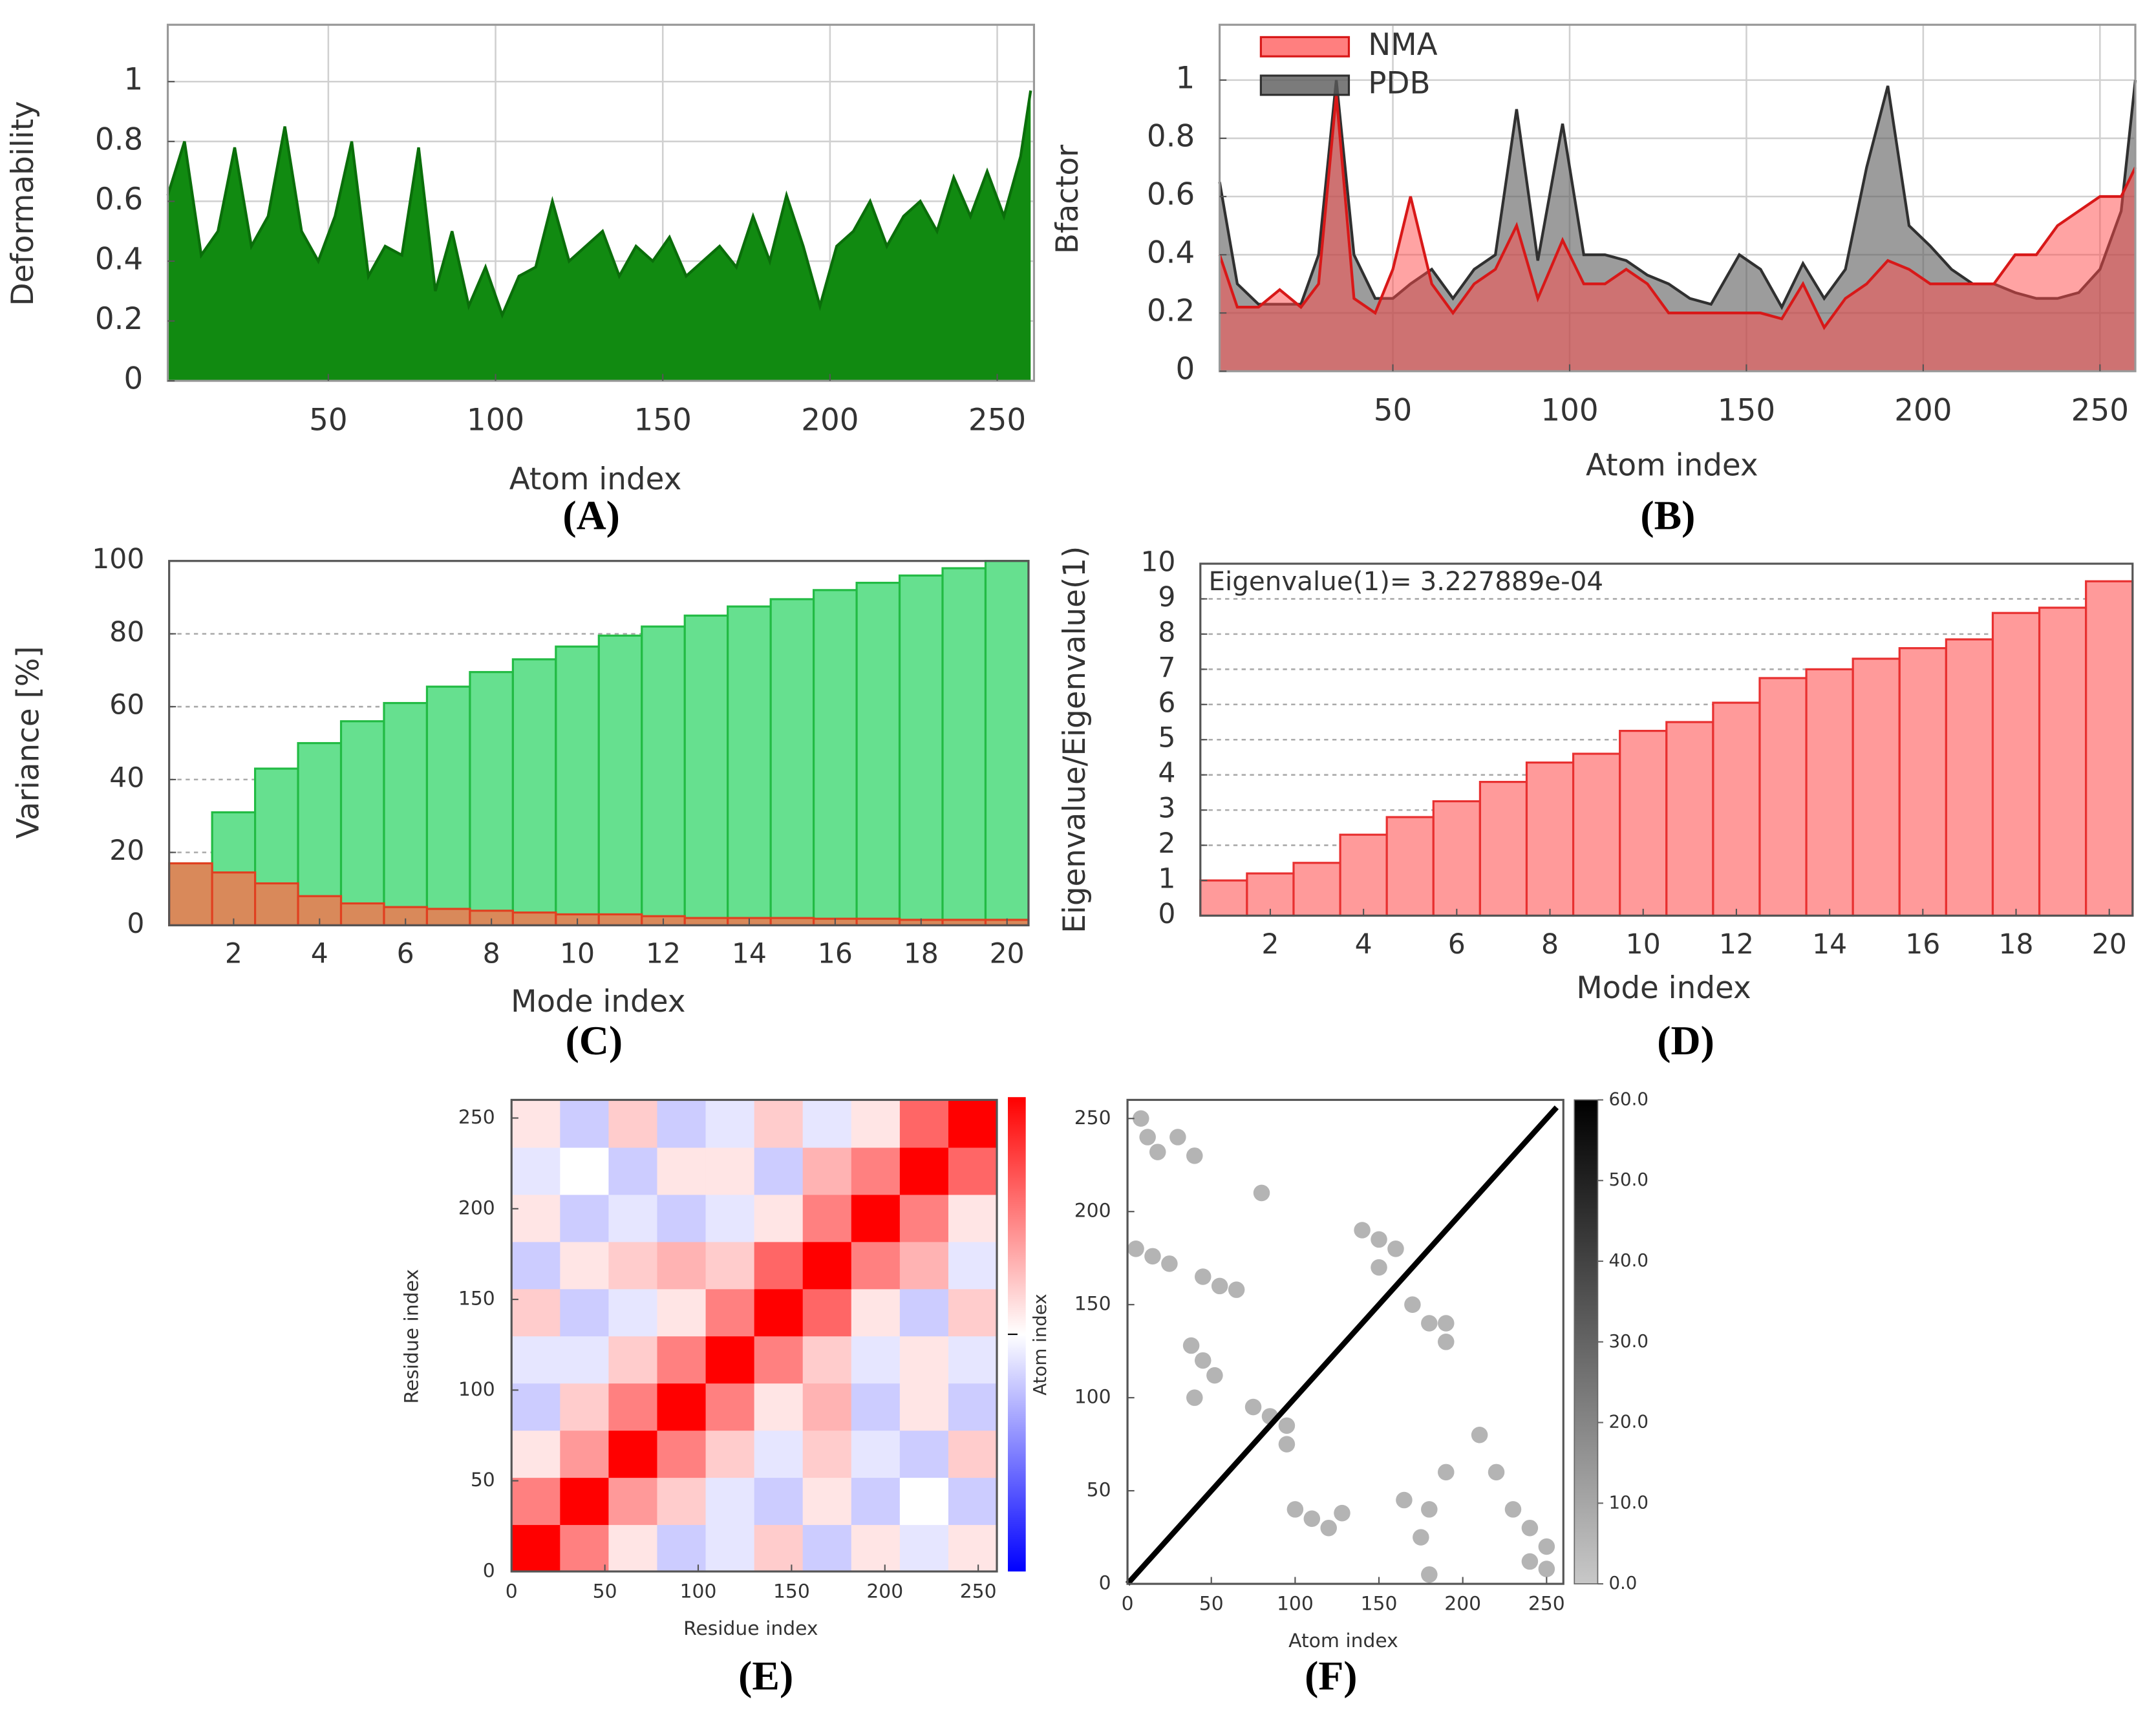 The width and height of the screenshot is (2156, 1715). What do you see at coordinates (1667, 515) in the screenshot?
I see `panel-label: (B)` at bounding box center [1667, 515].